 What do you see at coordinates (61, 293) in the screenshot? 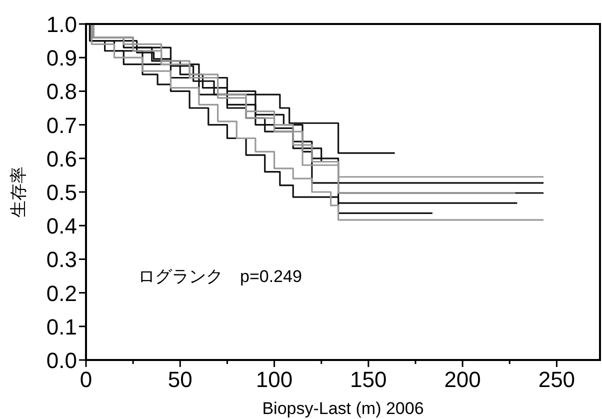
I see `y-tick-label: 0.2` at bounding box center [61, 293].